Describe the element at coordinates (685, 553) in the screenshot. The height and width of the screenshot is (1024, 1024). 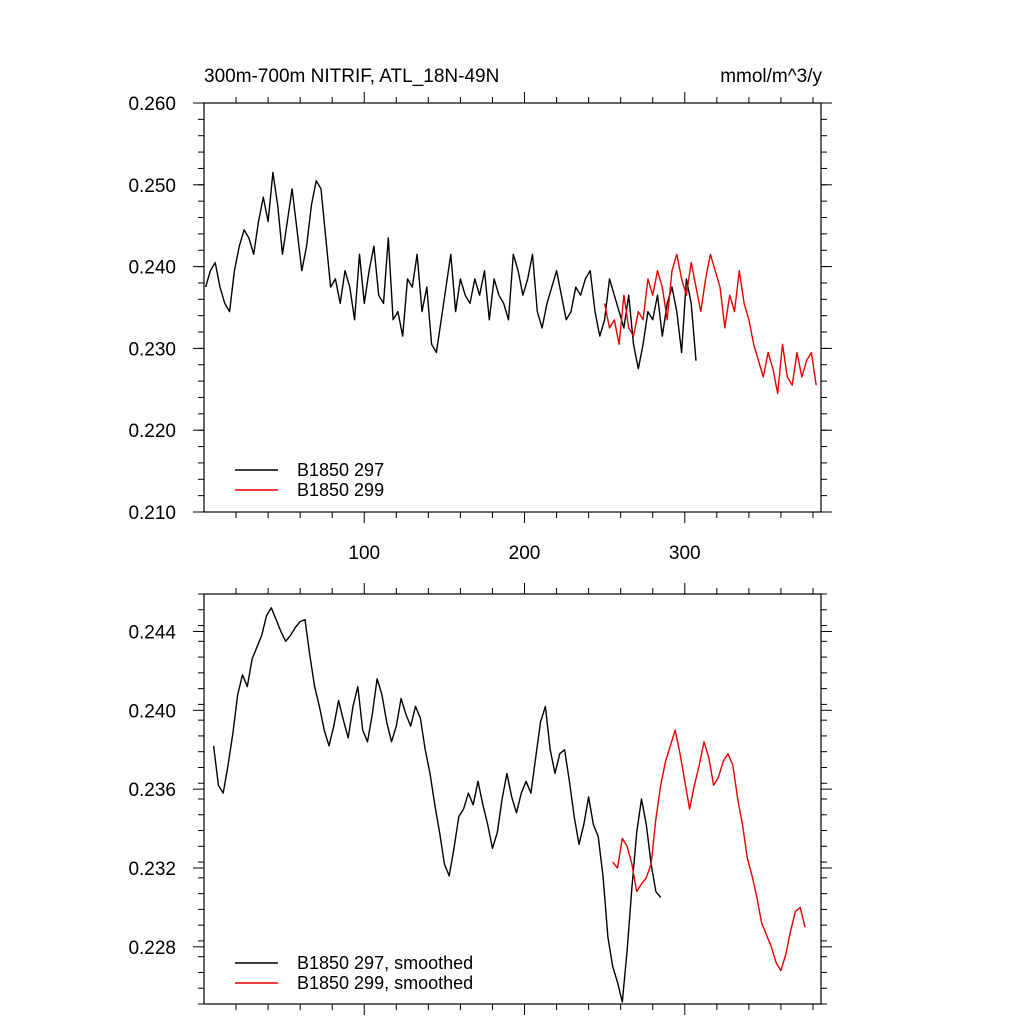
I see `x-tick-label: 300` at that location.